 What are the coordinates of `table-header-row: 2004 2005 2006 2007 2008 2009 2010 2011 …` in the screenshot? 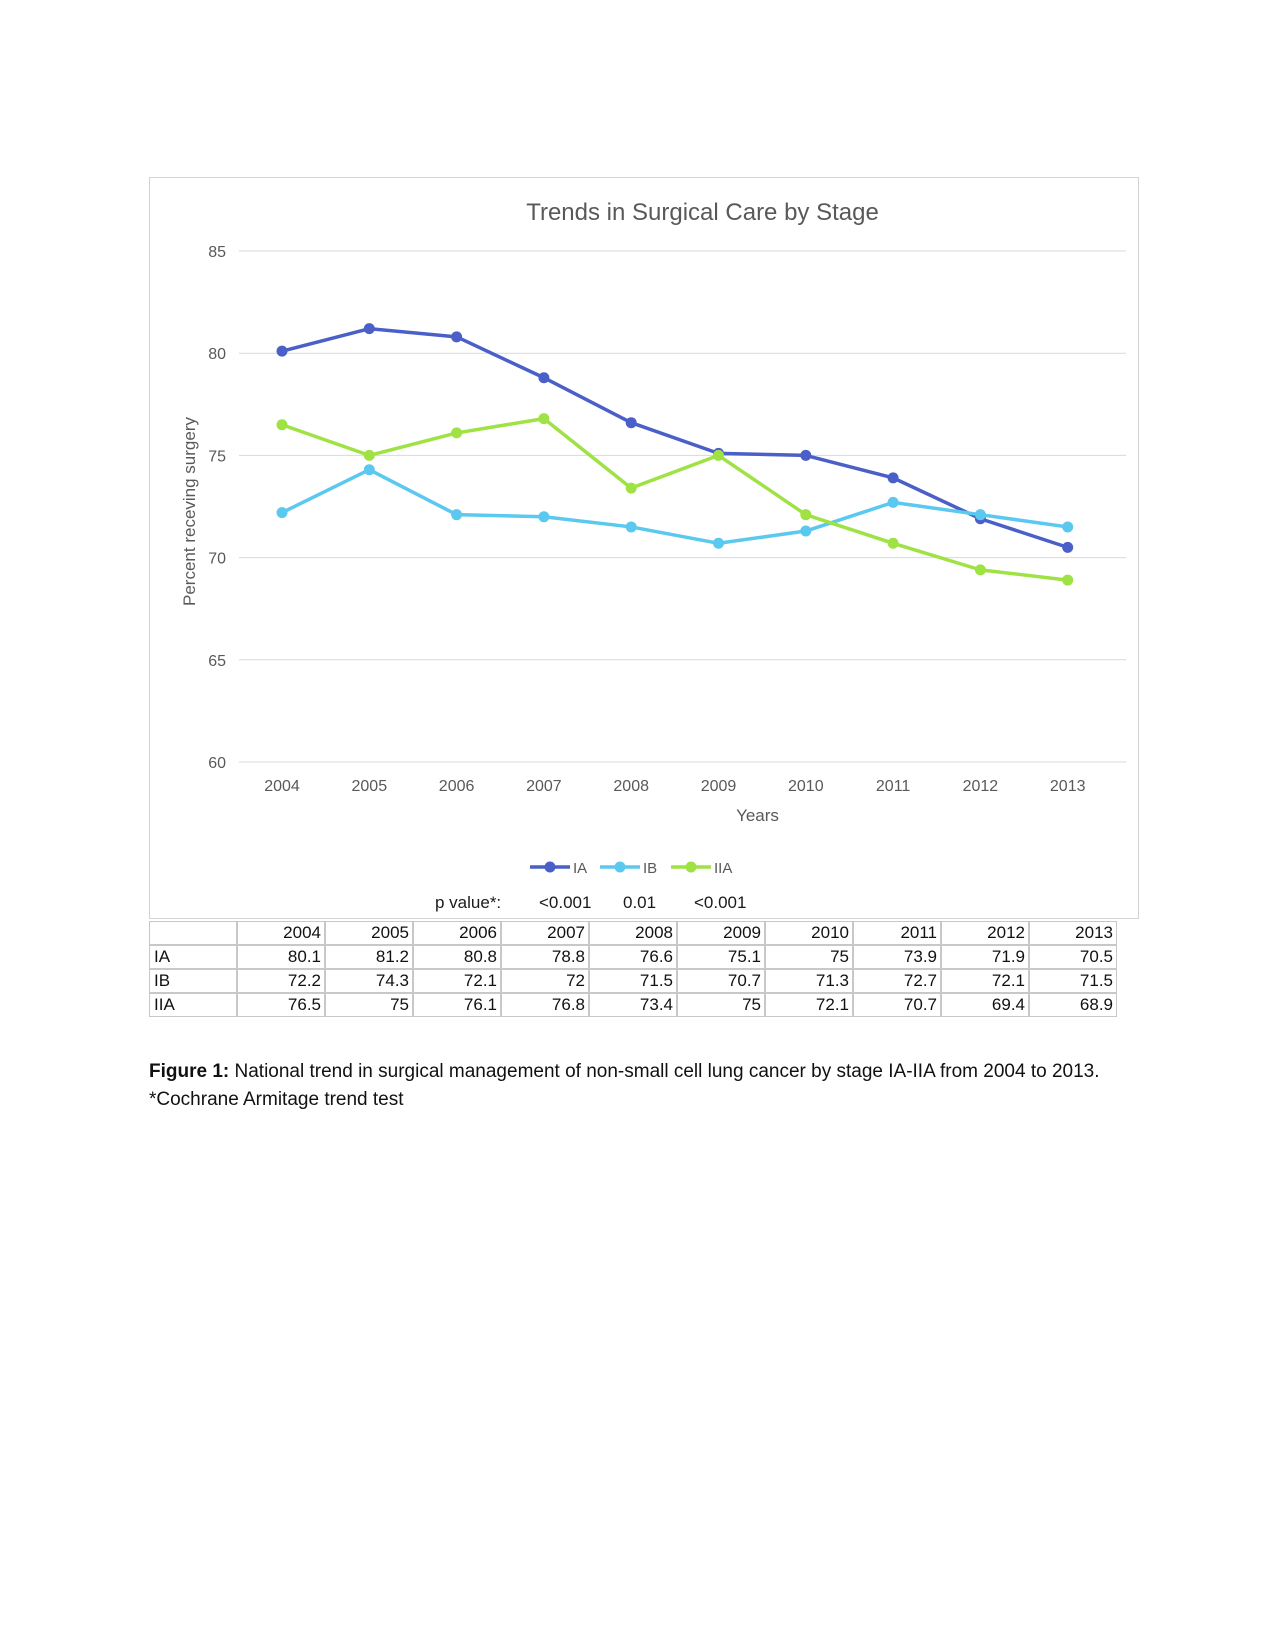 It's located at (633, 933).